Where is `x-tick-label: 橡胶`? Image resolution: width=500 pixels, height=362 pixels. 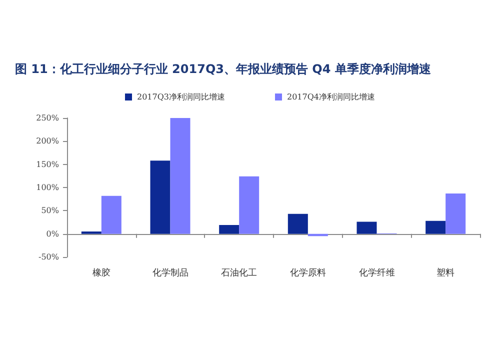 x-tick-label: 橡胶 is located at coordinates (101, 273).